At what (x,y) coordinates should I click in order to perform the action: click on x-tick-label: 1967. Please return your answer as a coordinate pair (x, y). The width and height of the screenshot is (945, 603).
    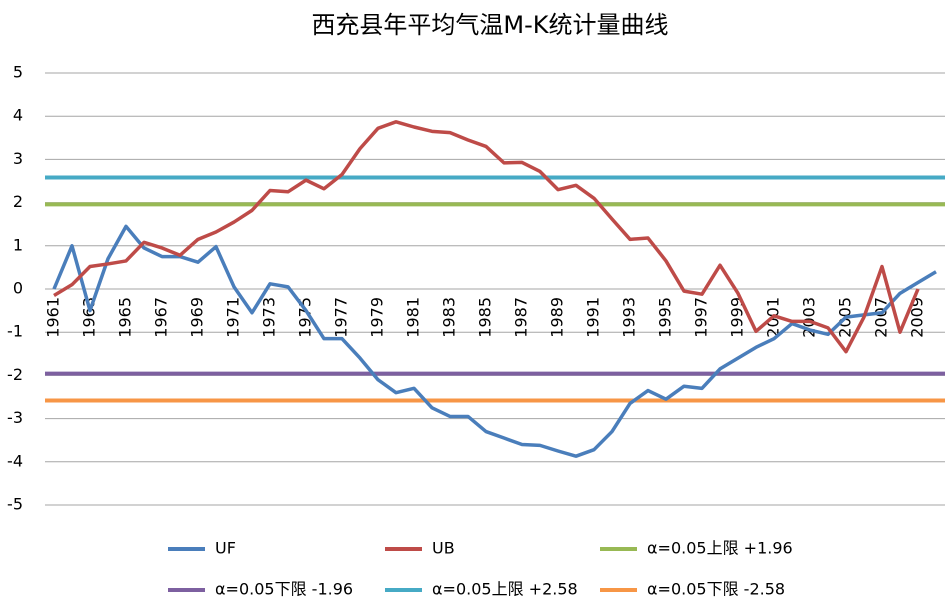
    Looking at the image, I should click on (161, 317).